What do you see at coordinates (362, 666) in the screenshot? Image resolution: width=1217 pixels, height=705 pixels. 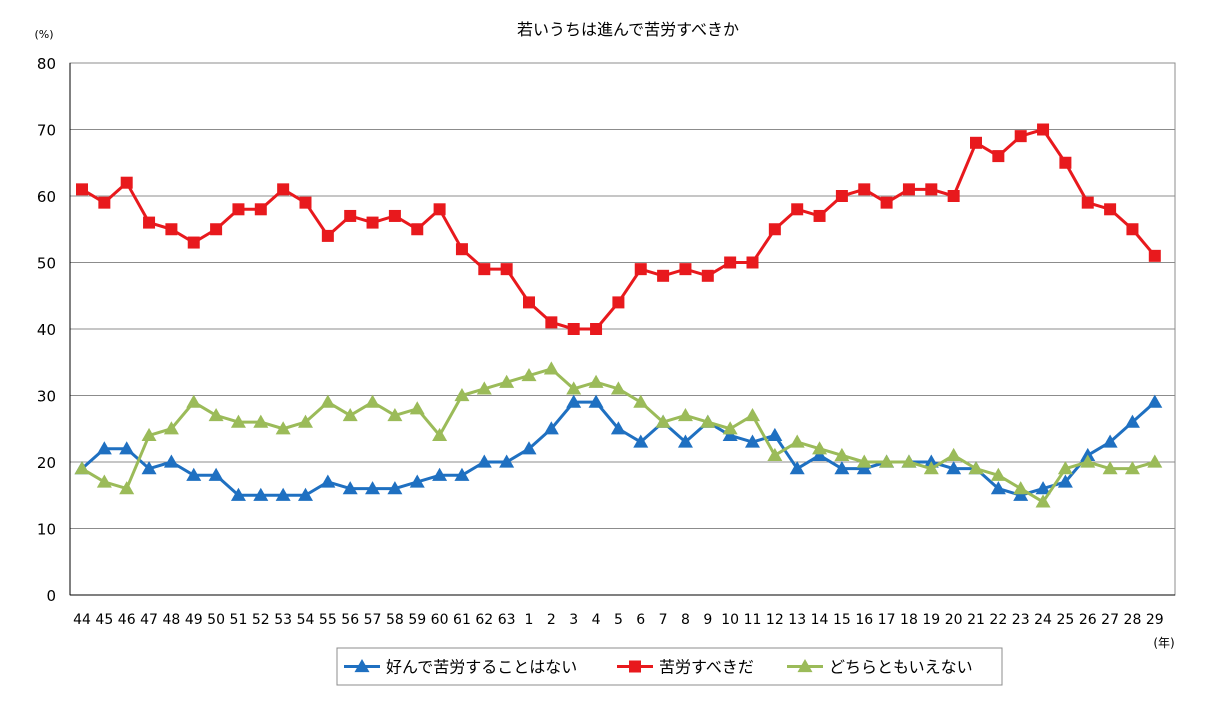 I see `legend-marker` at bounding box center [362, 666].